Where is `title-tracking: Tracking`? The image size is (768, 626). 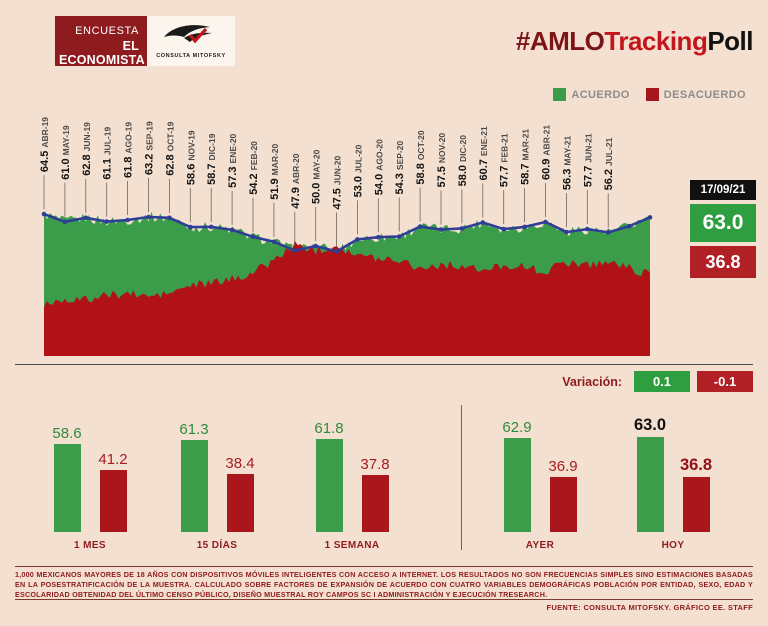
title-tracking: Tracking is located at coordinates (656, 41).